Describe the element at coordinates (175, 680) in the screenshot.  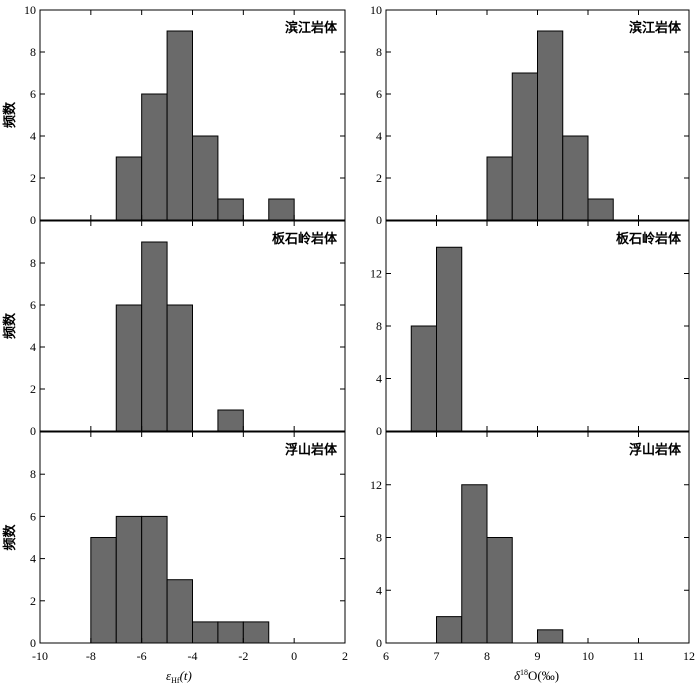
I see `hf-subscript: Hf` at that location.